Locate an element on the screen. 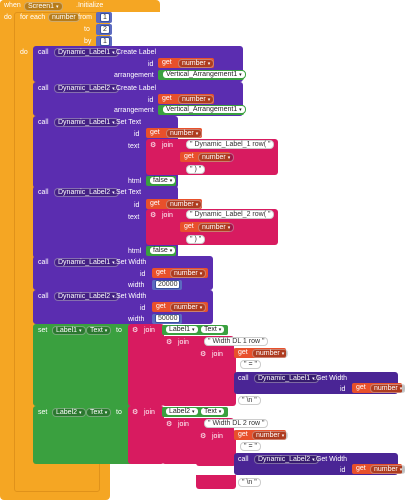 The height and width of the screenshot is (500, 405). string-literal: " Dynamic_Label_2 row( " is located at coordinates (230, 214).